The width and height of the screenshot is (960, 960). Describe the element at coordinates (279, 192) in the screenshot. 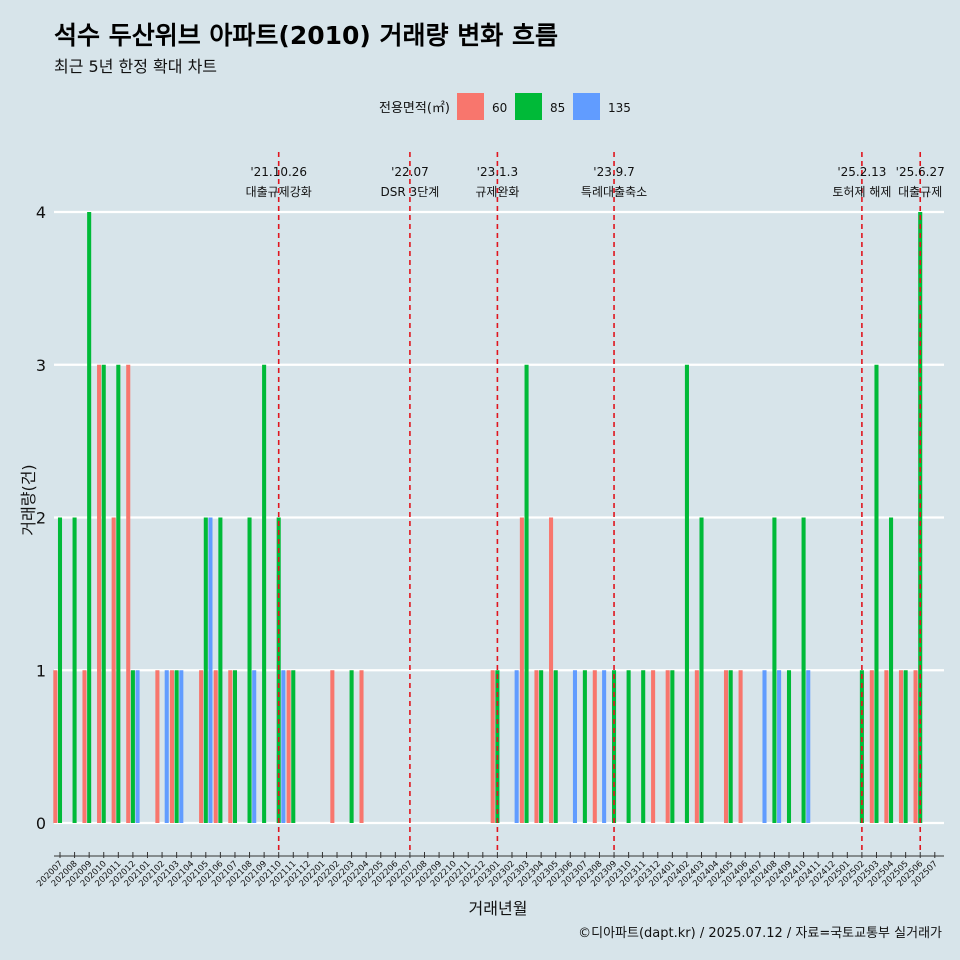

I see `event-label: 대출규제강화` at that location.